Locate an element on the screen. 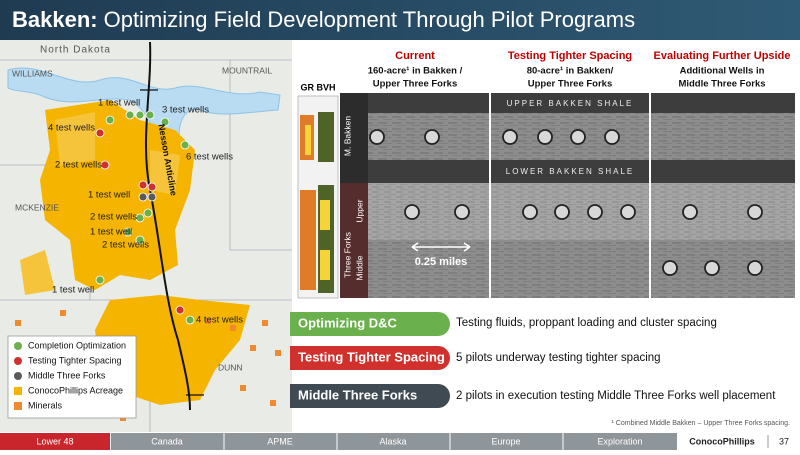 This screenshot has height=455, width=800. layer-label: M. Bakken is located at coordinates (347, 136).